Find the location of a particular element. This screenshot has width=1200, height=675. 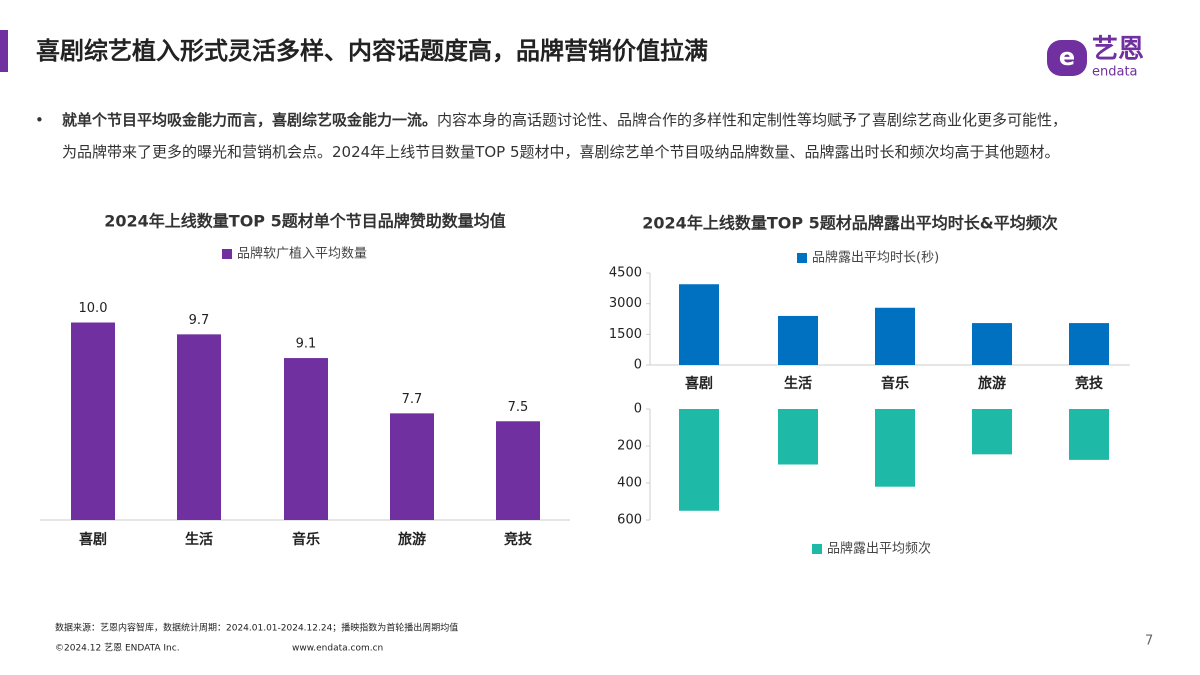

y-tick-label: 4500 is located at coordinates (625, 273).